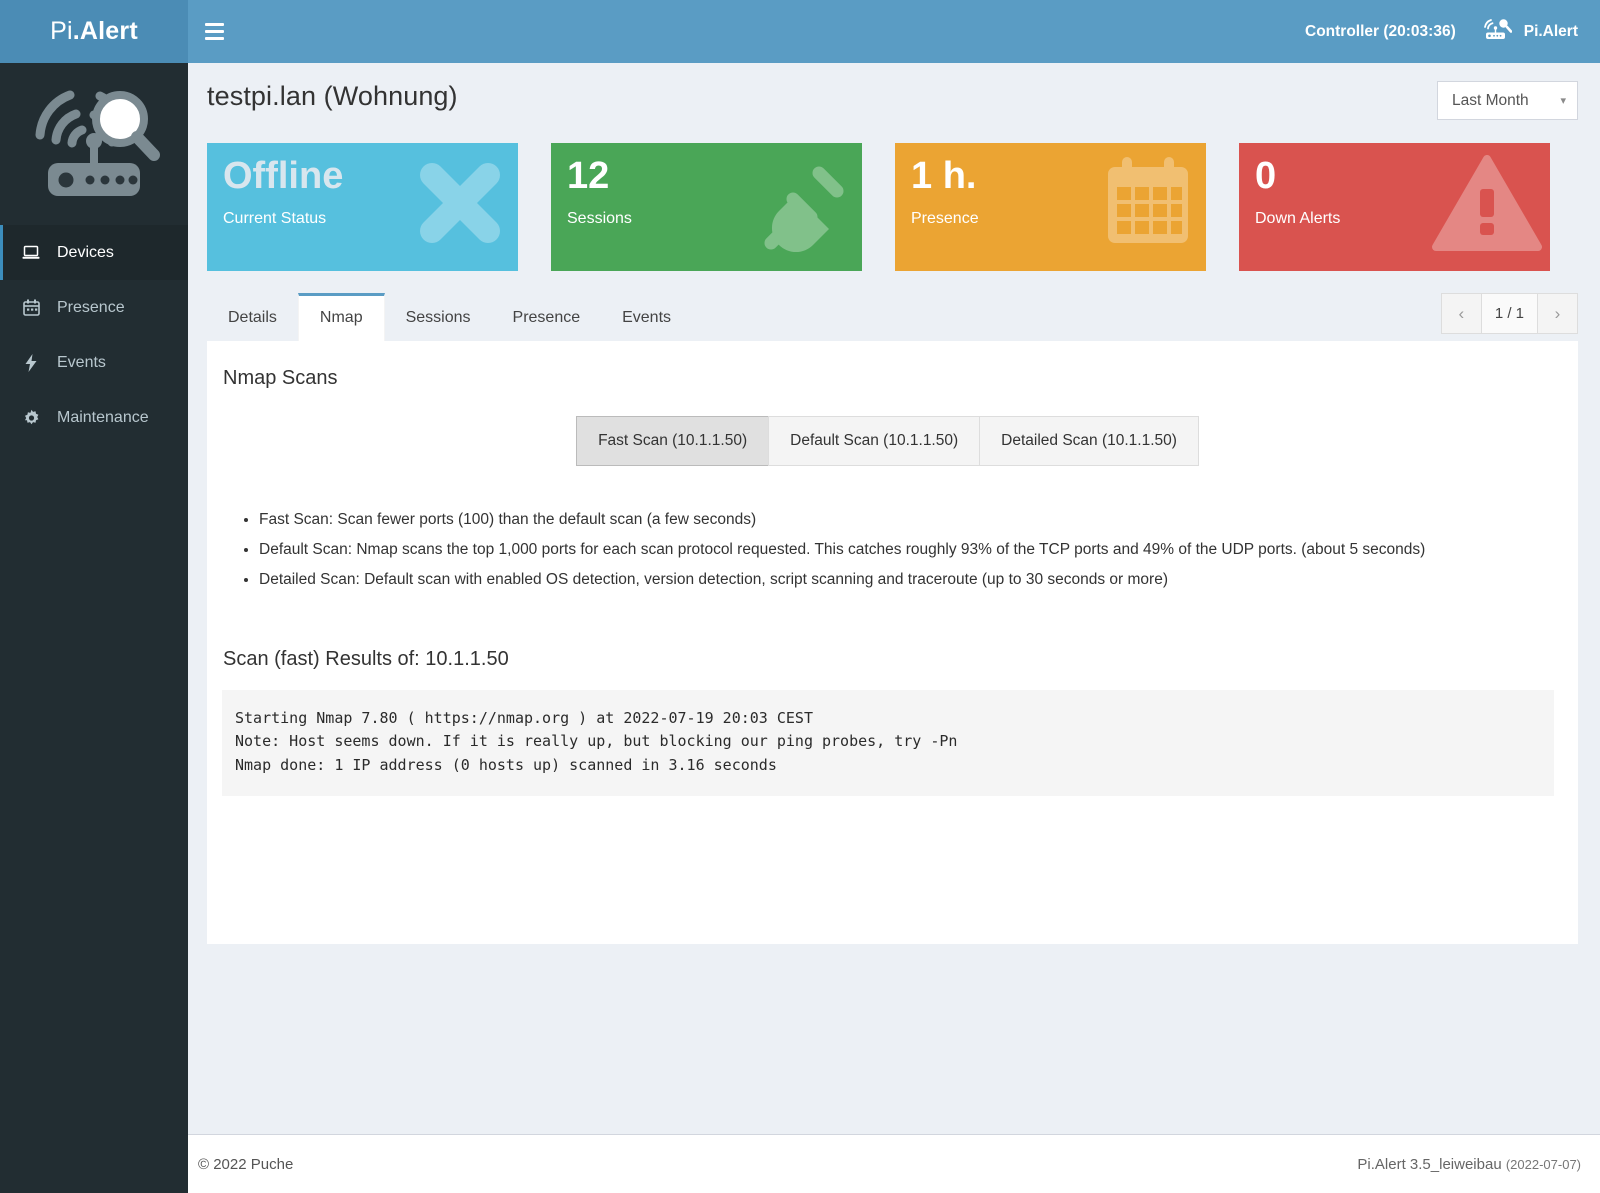 Image resolution: width=1600 pixels, height=1193 pixels. What do you see at coordinates (892, 100) in the screenshot?
I see `page-header: testpi.lan (Wohnung) Last Month ▾` at bounding box center [892, 100].